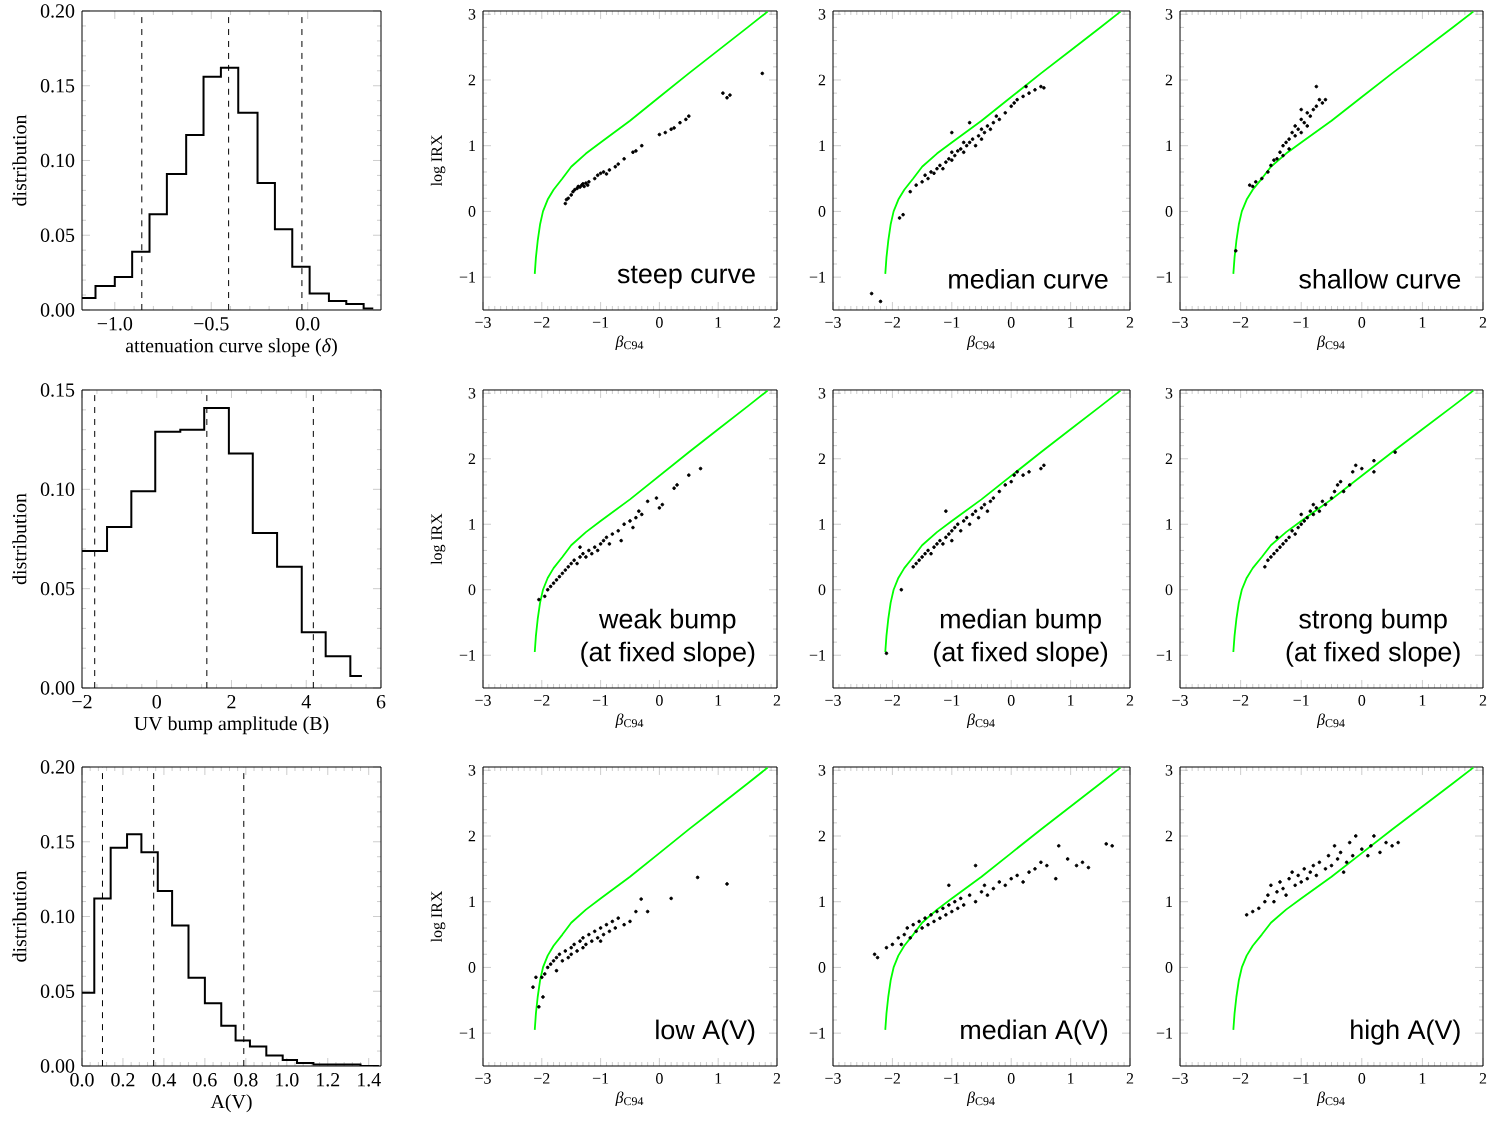 The image size is (1500, 1125). I want to click on x-tick-label: 1.4, so click(369, 1080).